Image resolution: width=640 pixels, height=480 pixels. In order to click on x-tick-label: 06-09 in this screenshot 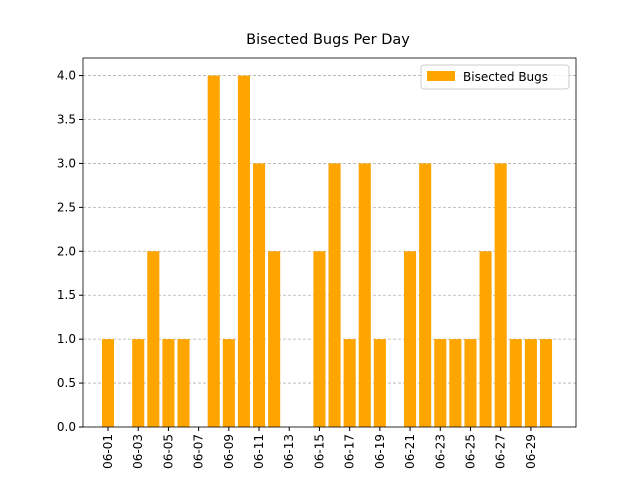, I will do `click(229, 451)`.